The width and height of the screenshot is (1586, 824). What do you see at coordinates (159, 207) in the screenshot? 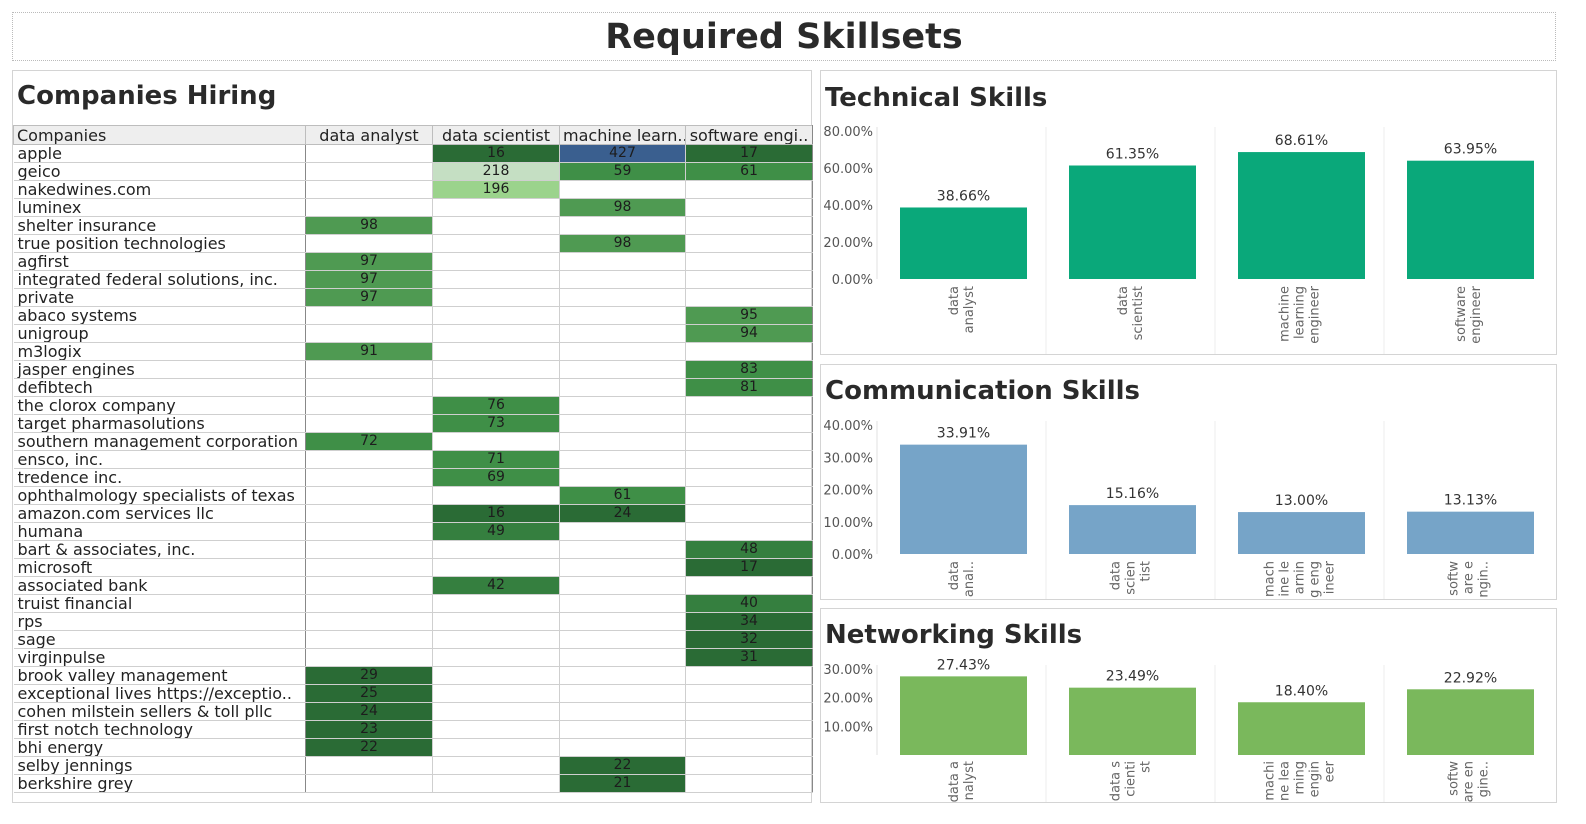
I see `company-name: luminex` at bounding box center [159, 207].